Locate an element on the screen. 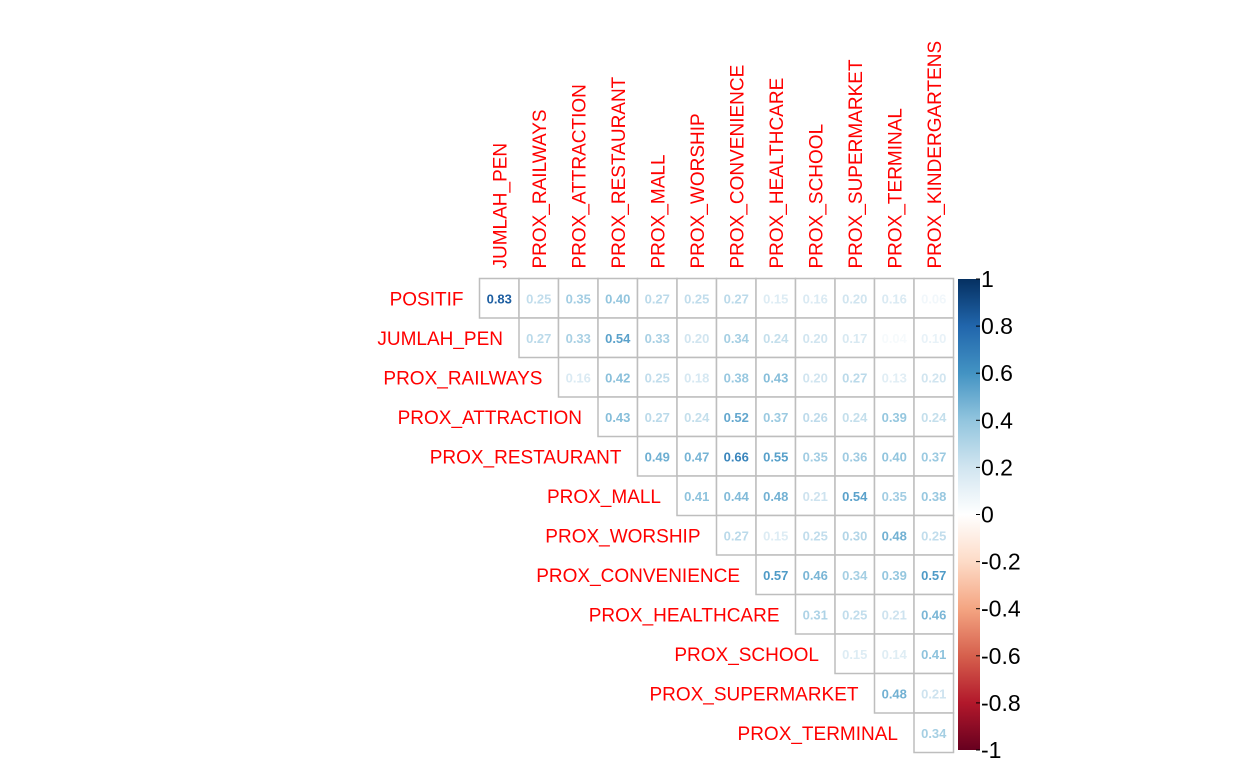 The height and width of the screenshot is (768, 1248). cell-value-label: 0.10 is located at coordinates (933, 338).